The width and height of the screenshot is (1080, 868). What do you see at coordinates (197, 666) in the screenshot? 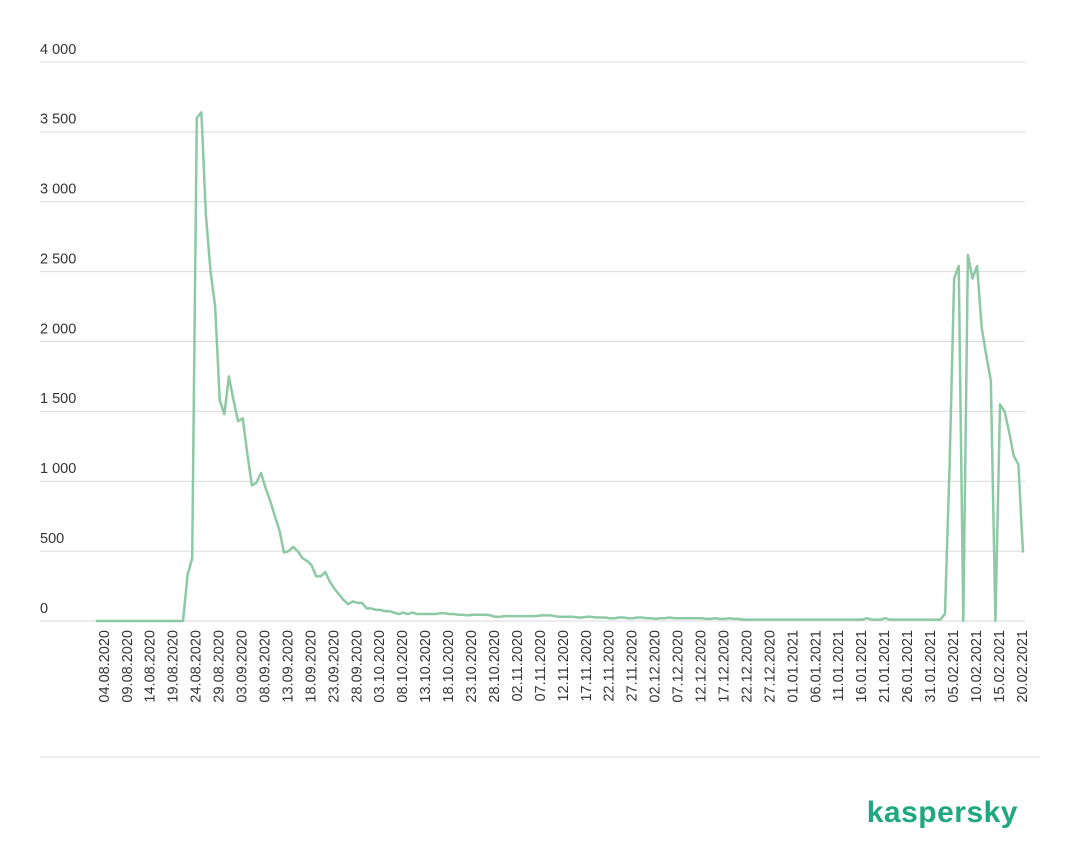
I see `x-tick-label: 24.08.2020` at bounding box center [197, 666].